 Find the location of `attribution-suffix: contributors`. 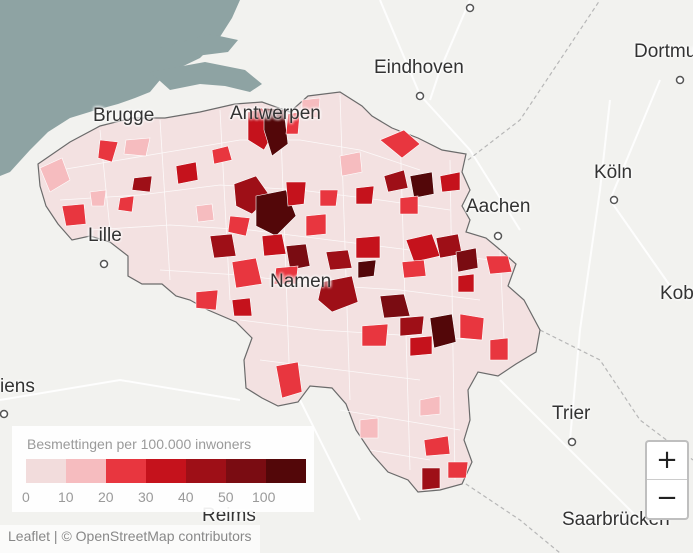

attribution-suffix: contributors is located at coordinates (213, 536).